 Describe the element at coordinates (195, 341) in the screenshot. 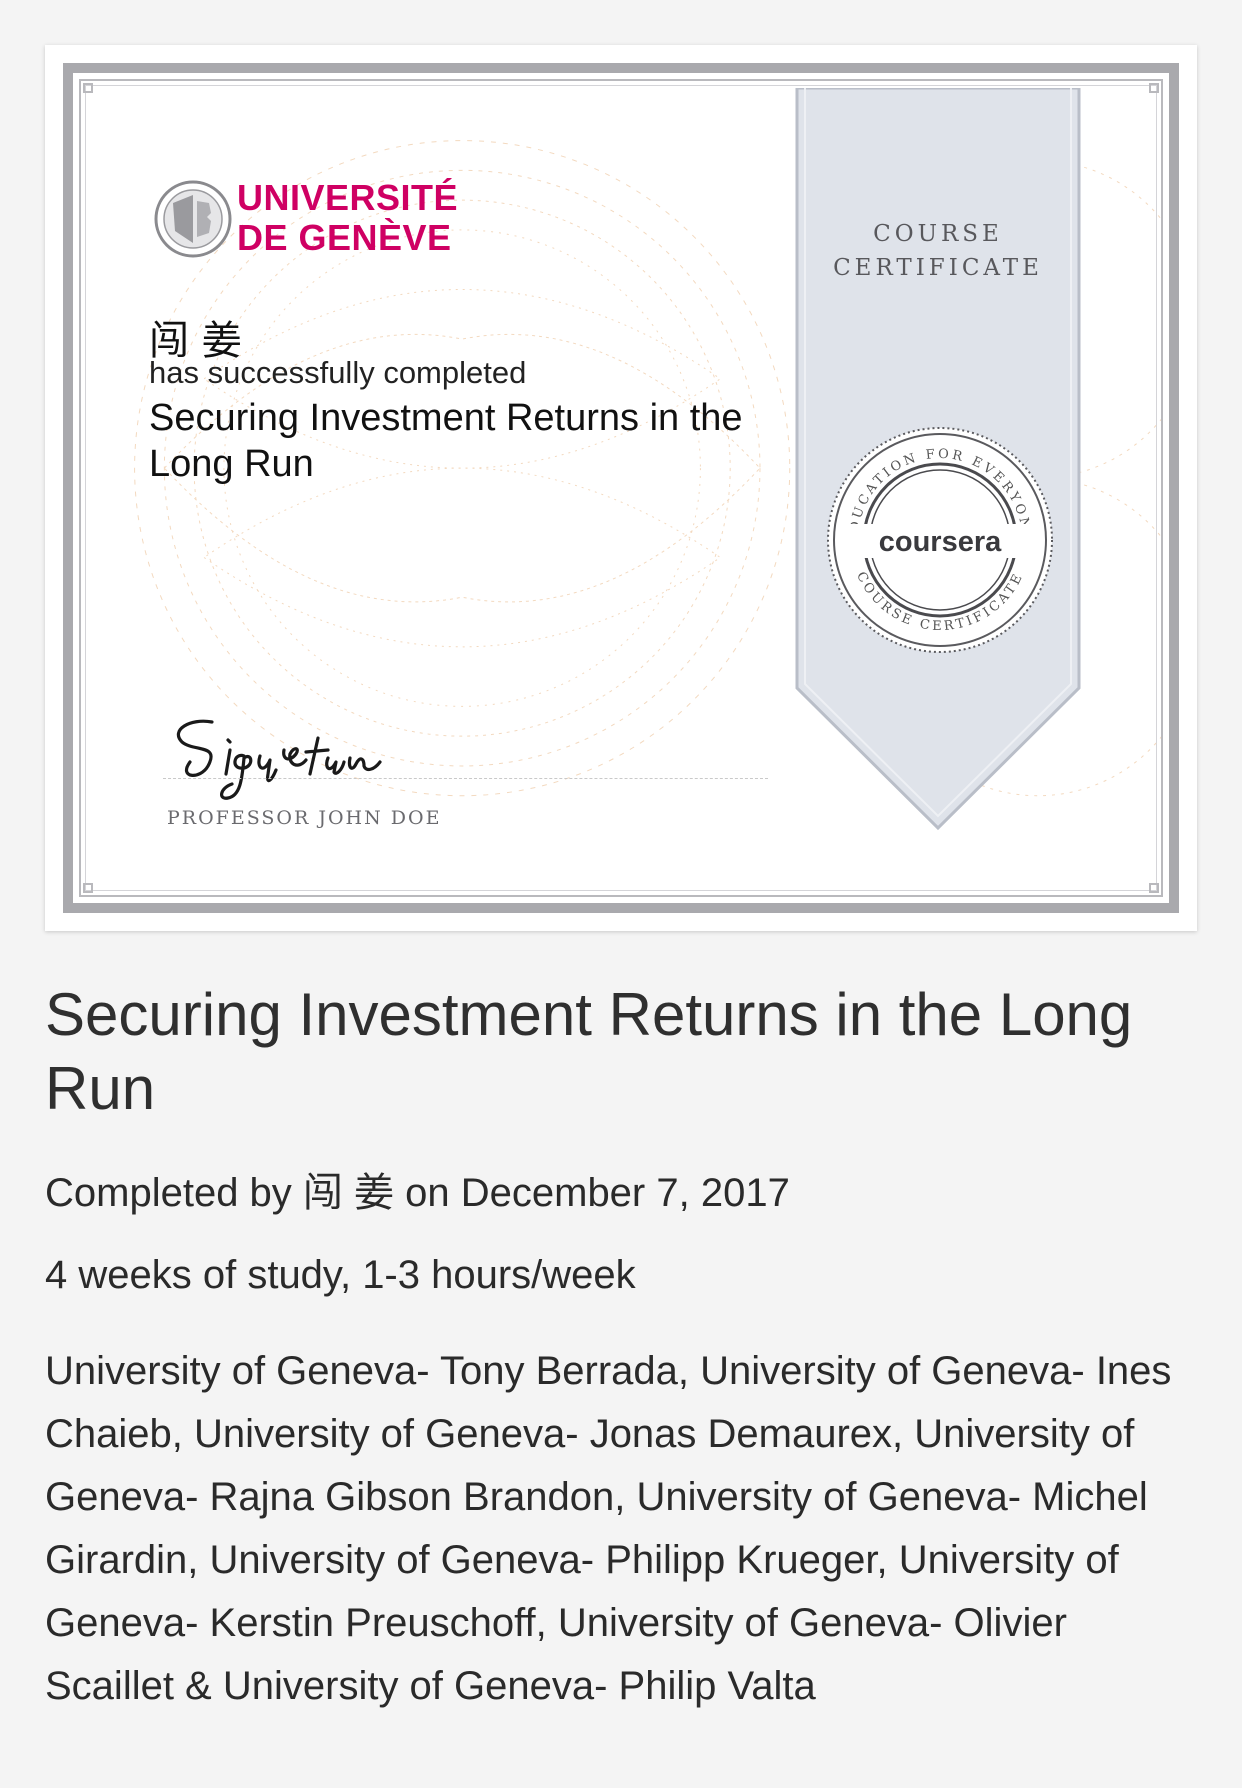

I see `learner-name: 闯 姜` at that location.